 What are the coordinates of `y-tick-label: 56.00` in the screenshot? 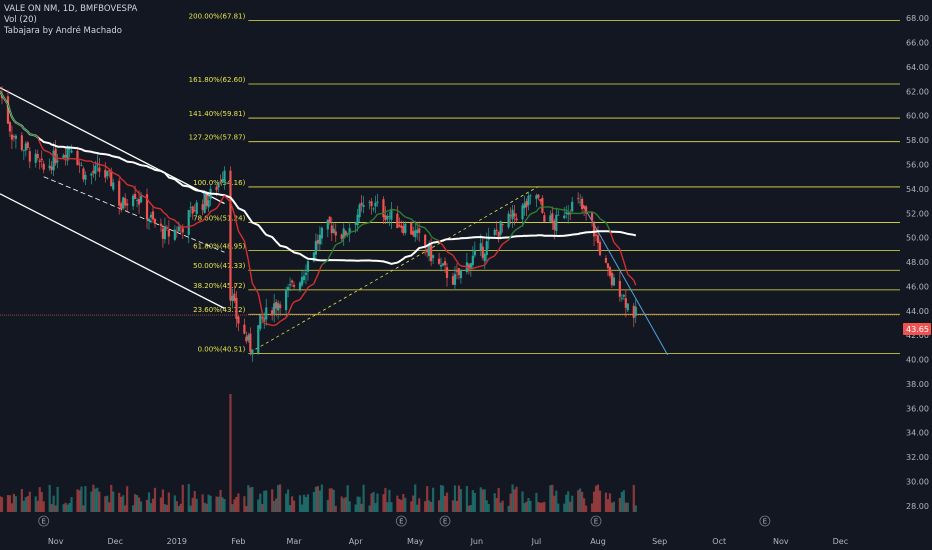 It's located at (917, 165).